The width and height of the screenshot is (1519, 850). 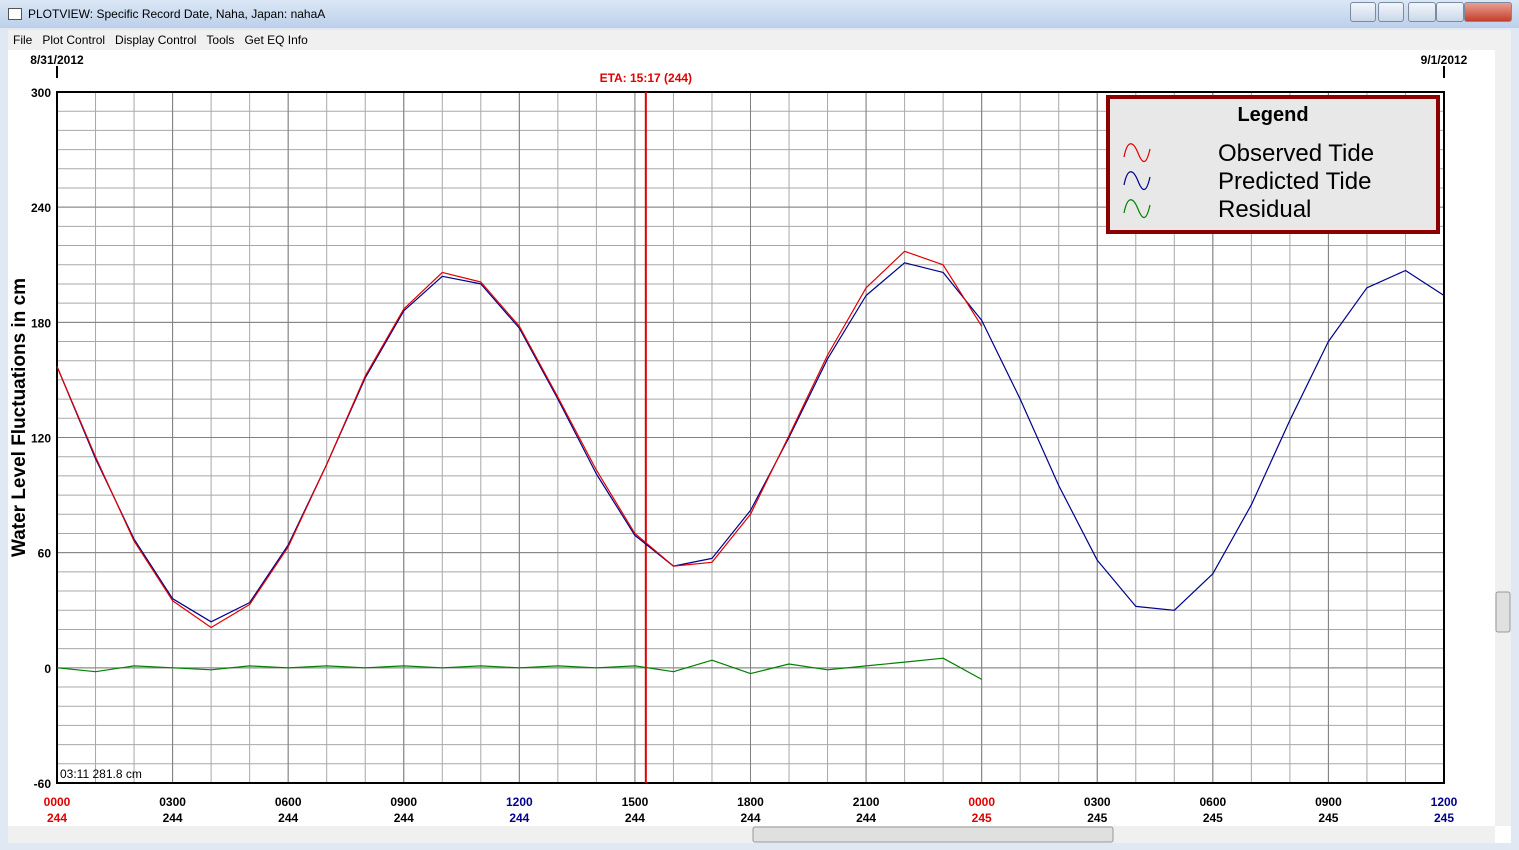 What do you see at coordinates (41, 93) in the screenshot?
I see `y-tick-label: 300` at bounding box center [41, 93].